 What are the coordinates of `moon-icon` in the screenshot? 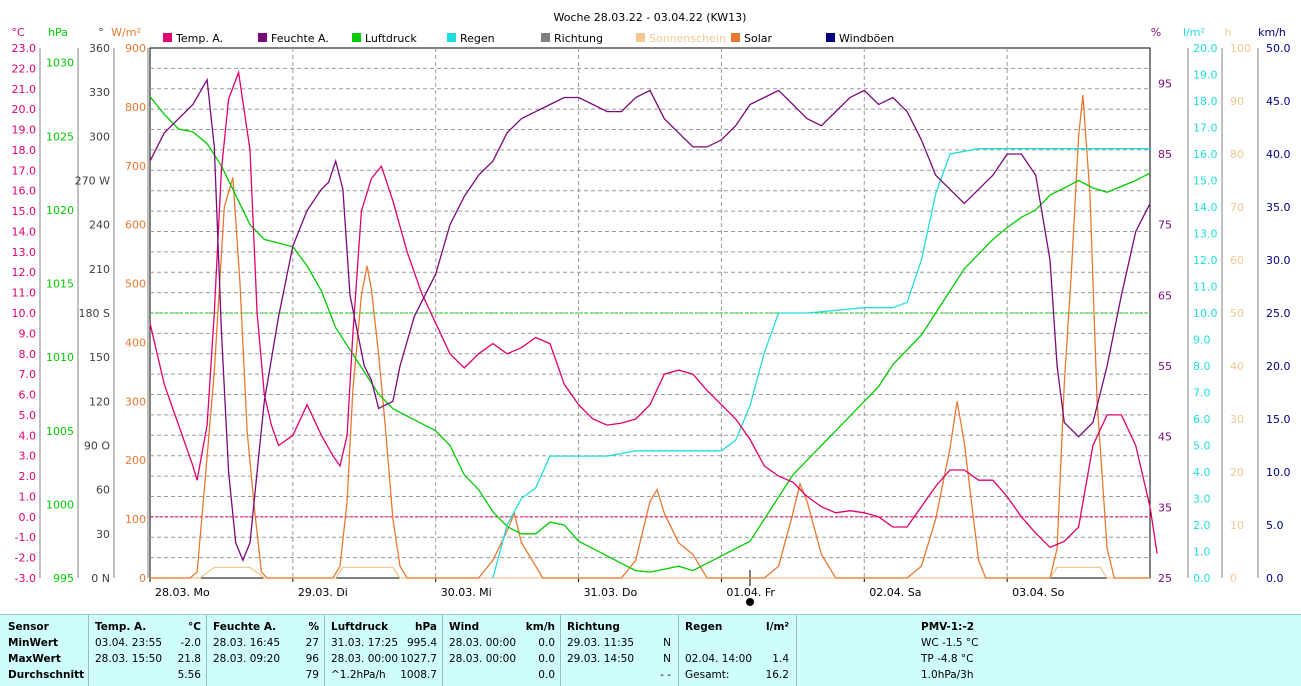 It's located at (750, 602).